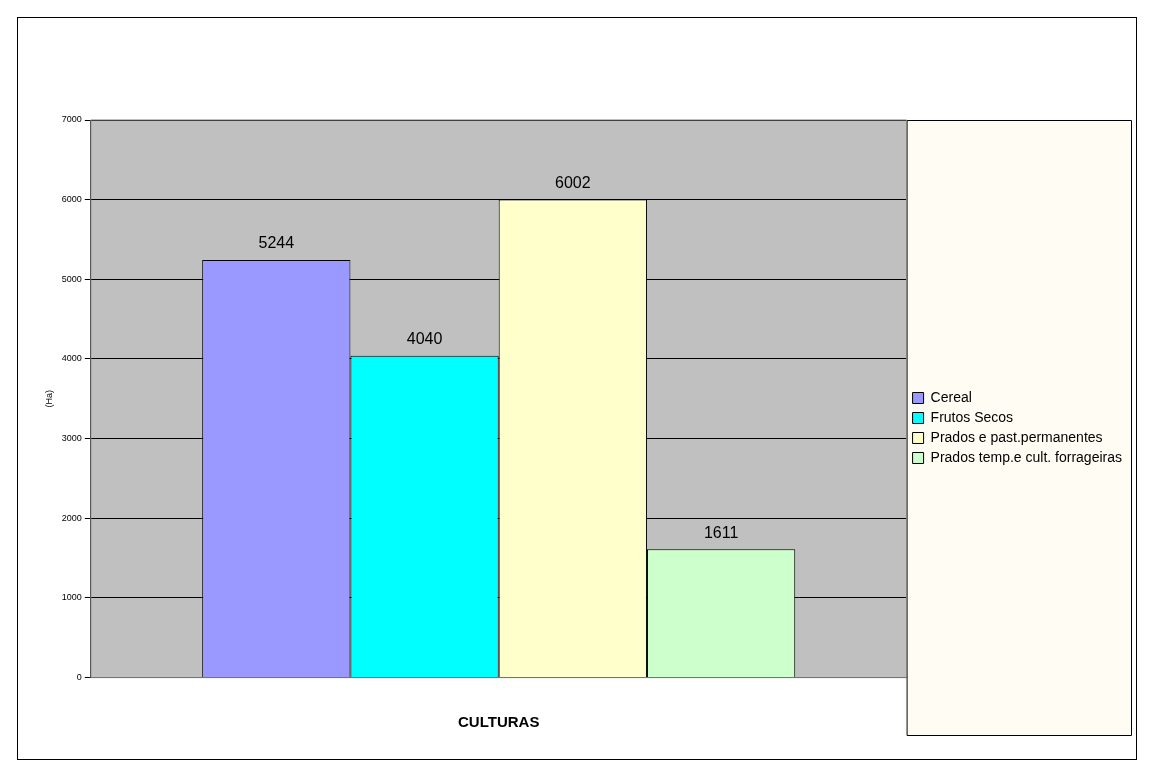 The image size is (1154, 776). I want to click on legend-label: Cereal, so click(951, 396).